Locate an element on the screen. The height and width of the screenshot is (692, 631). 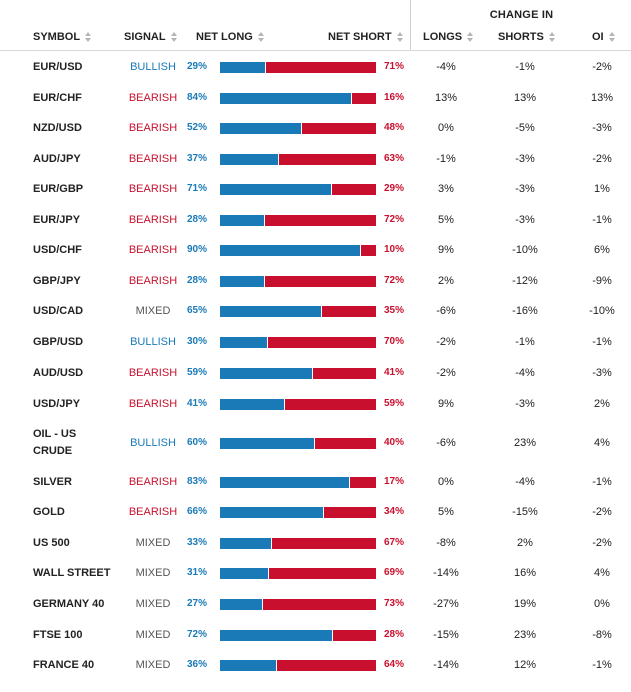
shorts-change-value: 16% is located at coordinates (525, 573).